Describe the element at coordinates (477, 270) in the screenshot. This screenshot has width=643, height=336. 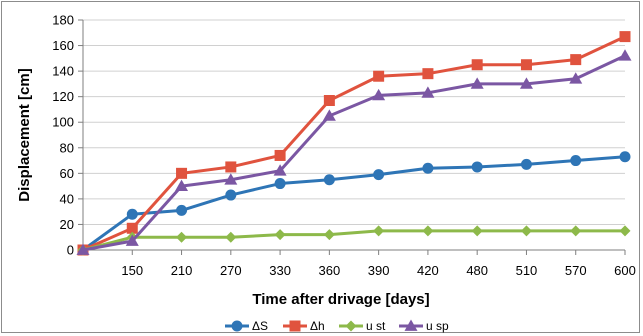
I see `x-tick-label: 480` at that location.